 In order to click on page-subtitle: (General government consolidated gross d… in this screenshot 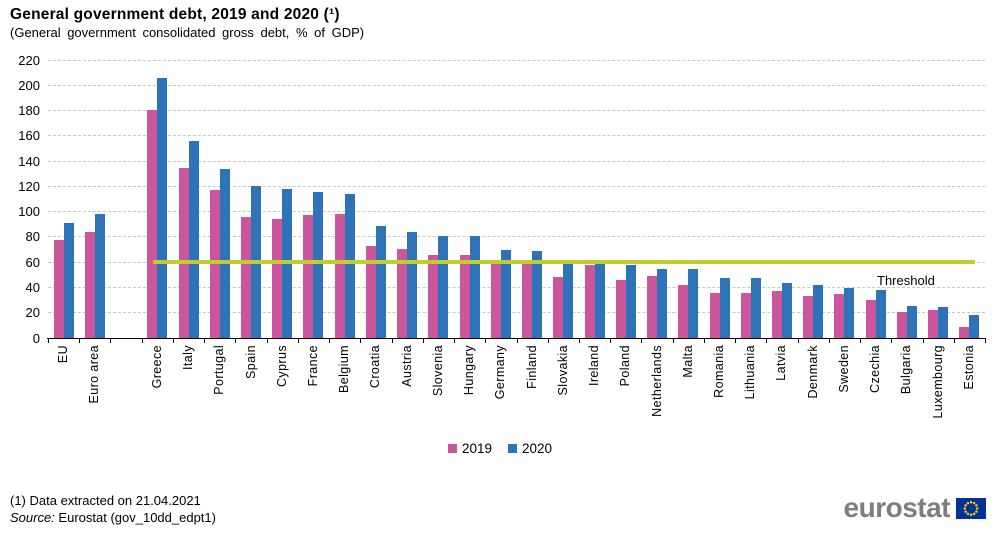, I will do `click(187, 32)`.